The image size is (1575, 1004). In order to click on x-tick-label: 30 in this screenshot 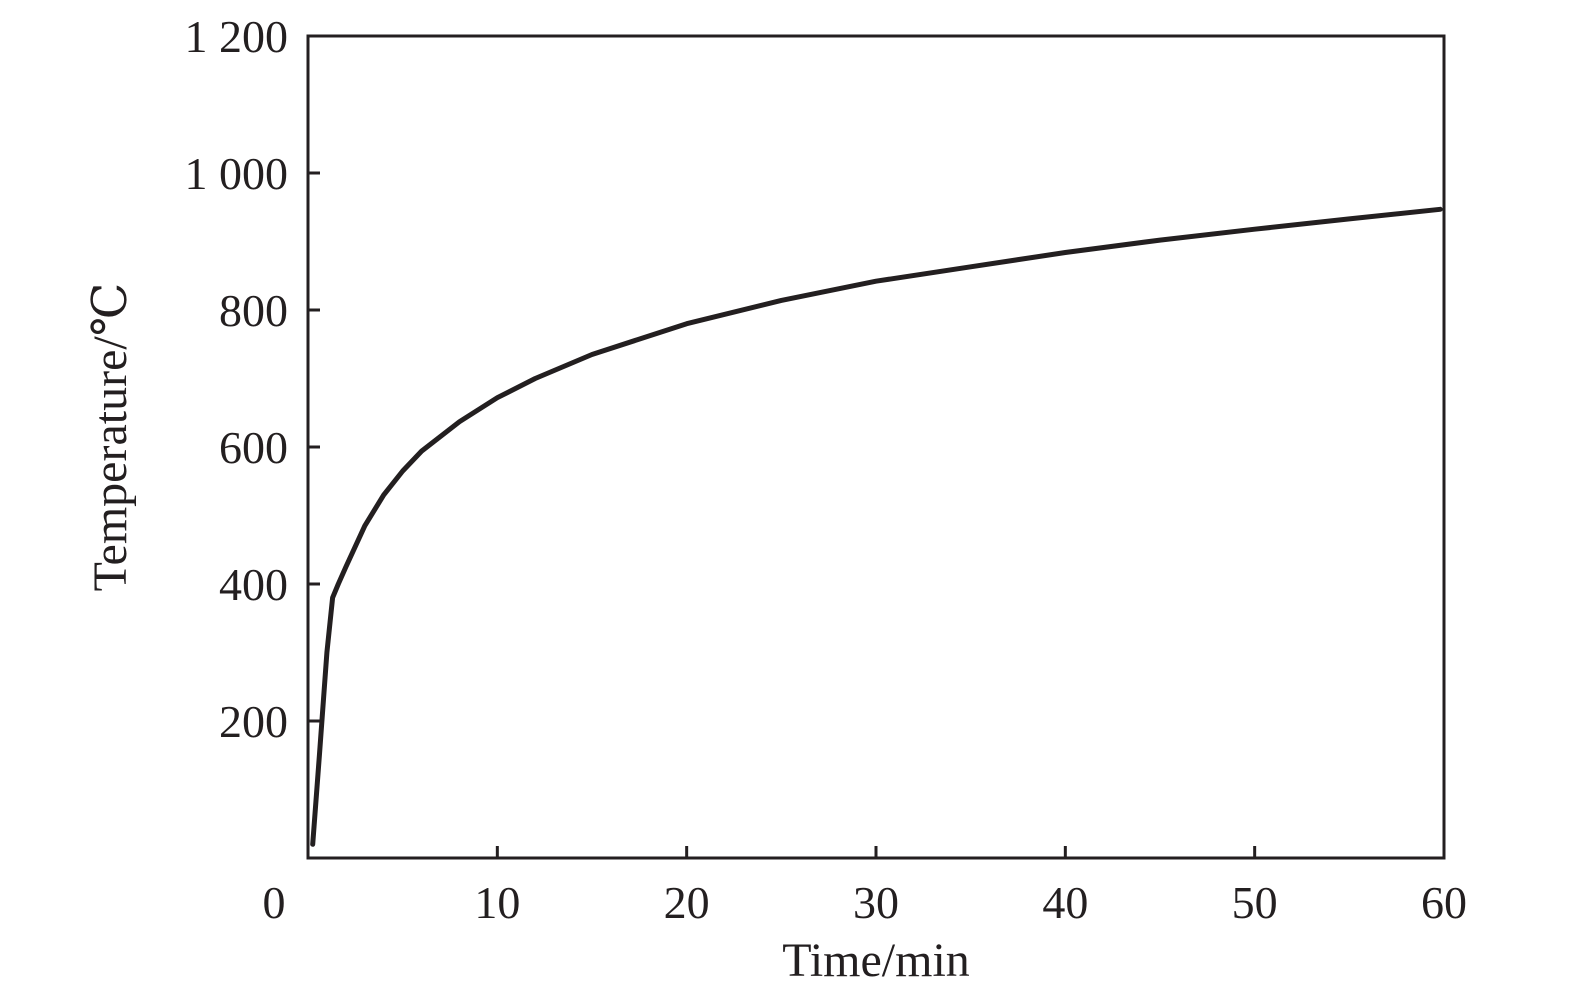, I will do `click(876, 902)`.